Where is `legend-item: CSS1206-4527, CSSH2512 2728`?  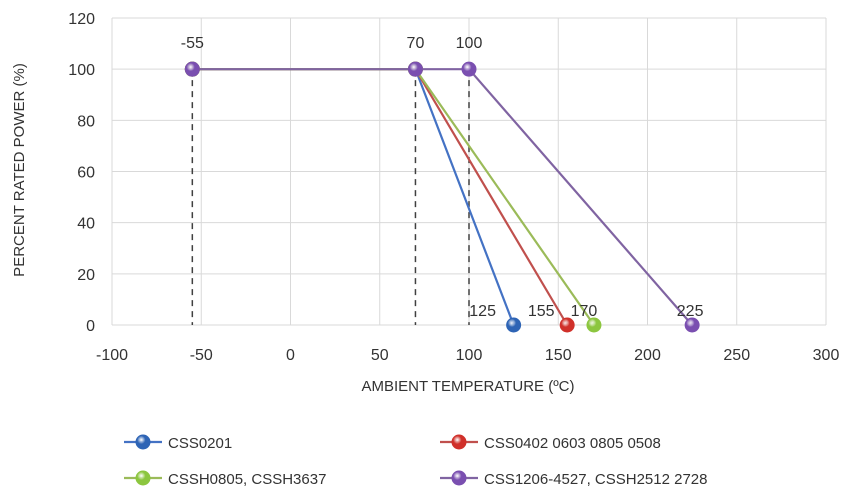
legend-item: CSS1206-4527, CSSH2512 2728 is located at coordinates (574, 479).